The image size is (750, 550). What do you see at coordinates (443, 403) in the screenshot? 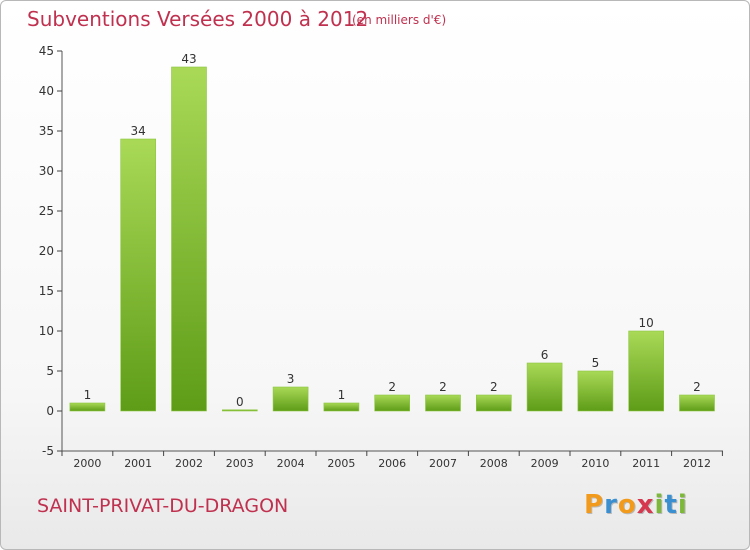
I see `bar-2007` at bounding box center [443, 403].